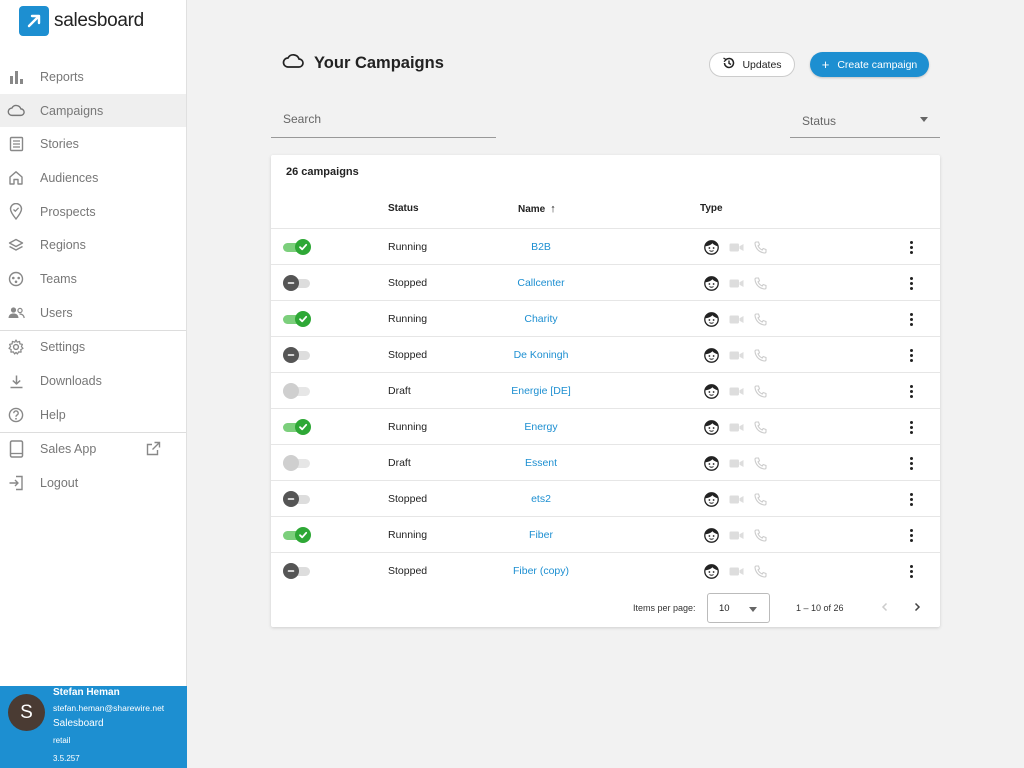 The image size is (1024, 768). Describe the element at coordinates (93, 178) in the screenshot. I see `sidebar-item-audiences: Audiences` at that location.